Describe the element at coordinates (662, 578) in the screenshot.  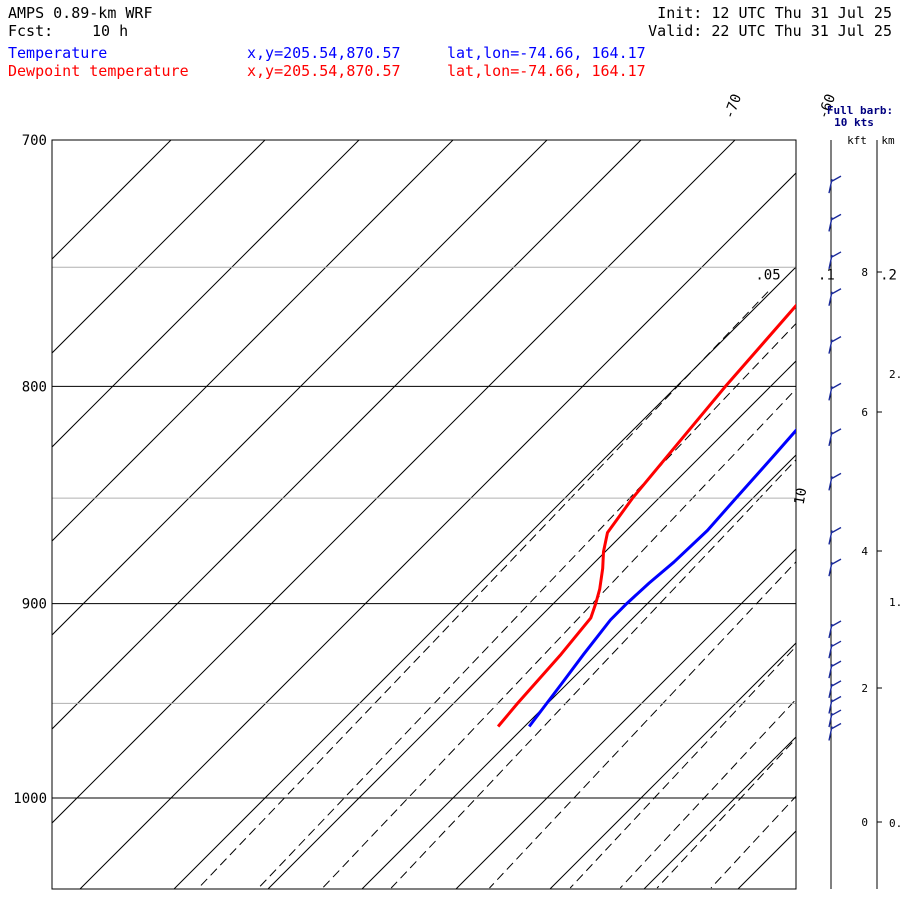
I see `temperature-line` at that location.